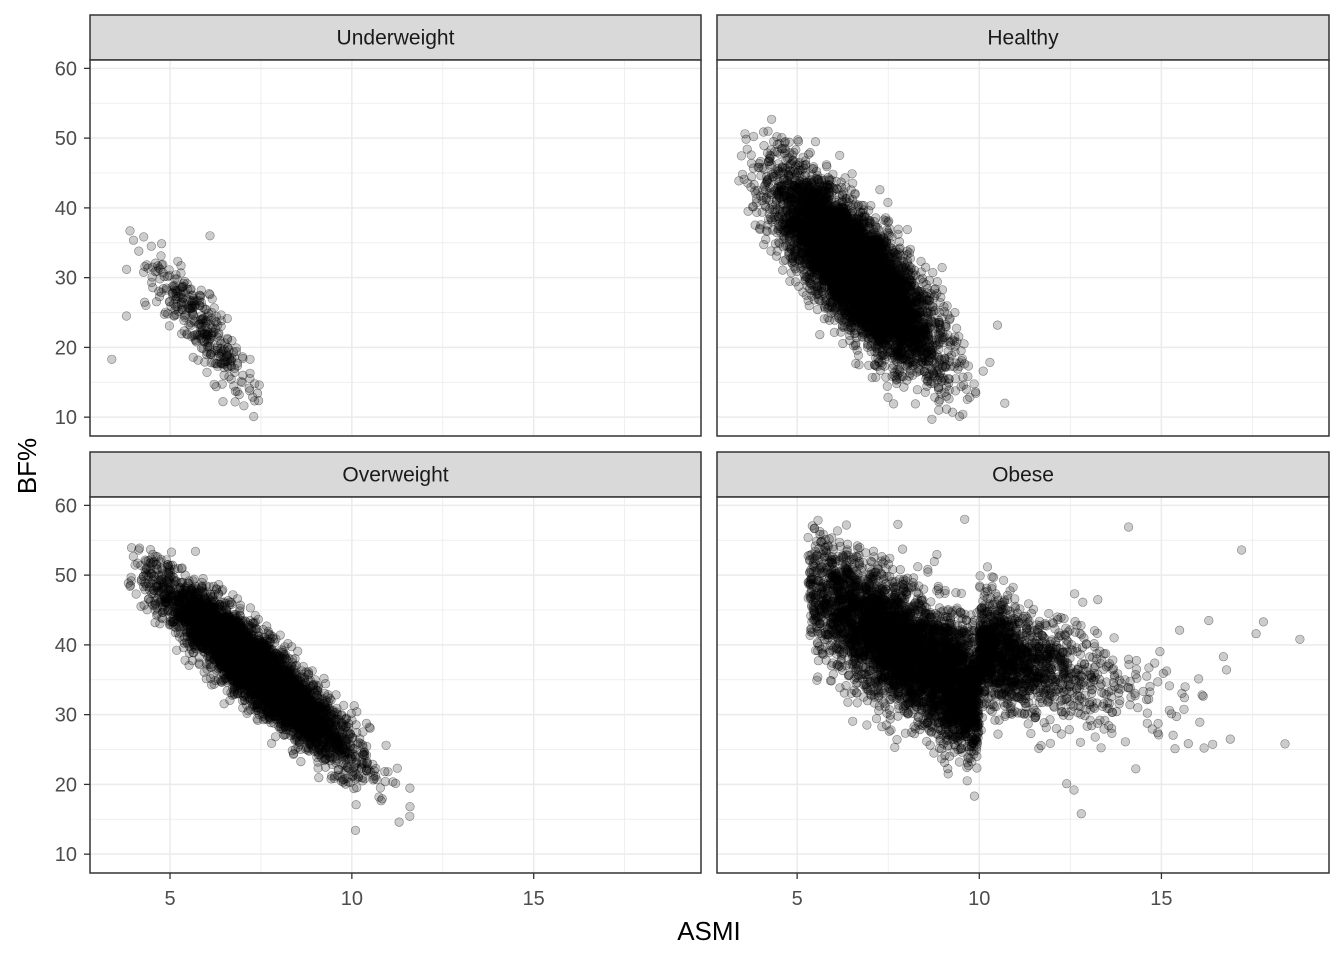 Image resolution: width=1344 pixels, height=960 pixels. What do you see at coordinates (1023, 38) in the screenshot?
I see `facet-title: Healthy` at bounding box center [1023, 38].